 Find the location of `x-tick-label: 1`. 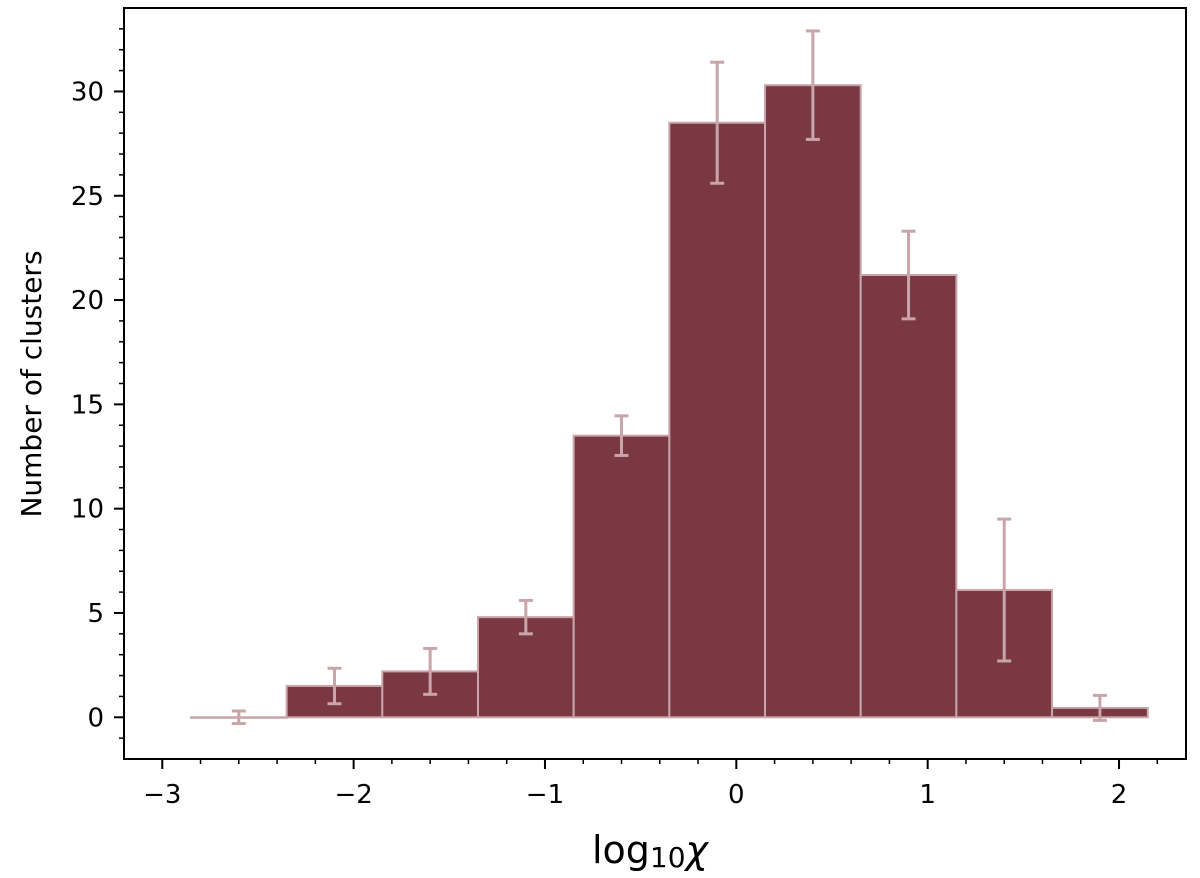

x-tick-label: 1 is located at coordinates (927, 795).